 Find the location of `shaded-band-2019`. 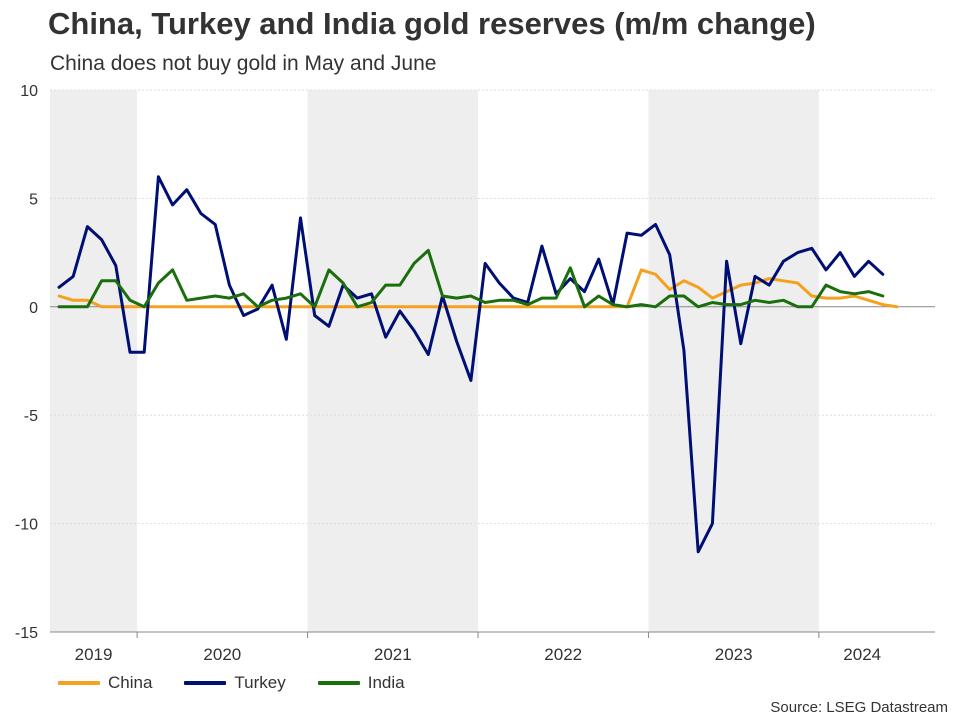

shaded-band-2019 is located at coordinates (94, 361).